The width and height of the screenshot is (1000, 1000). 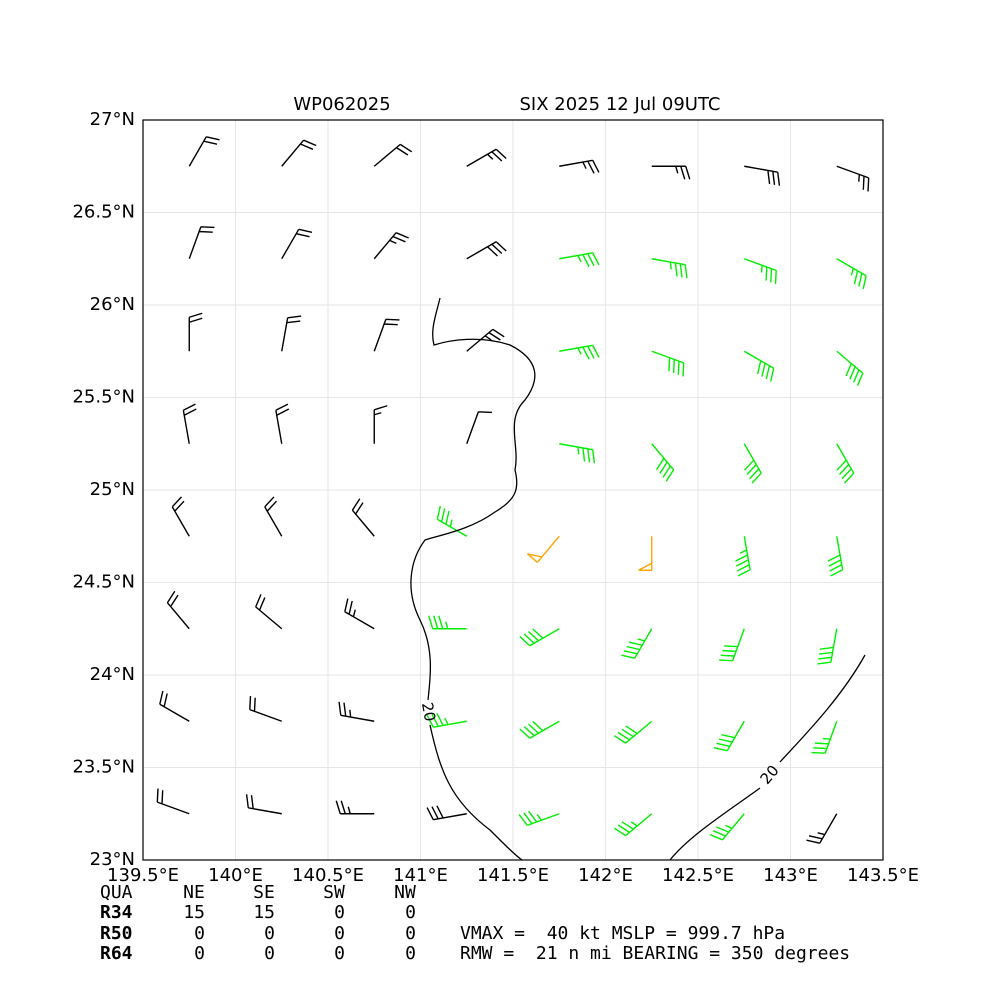 I want to click on y-tick-label: 26.5°N, so click(x=103, y=212).